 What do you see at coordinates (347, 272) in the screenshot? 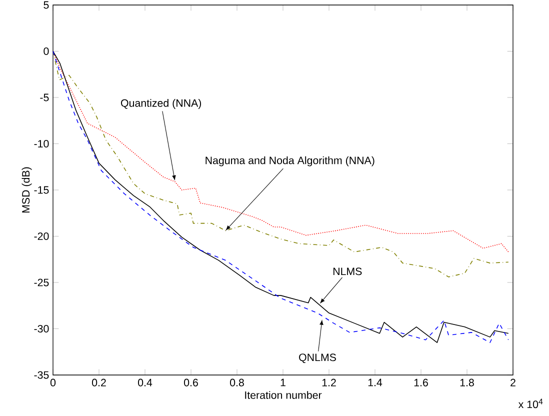
I see `annotation: NLMS` at bounding box center [347, 272].